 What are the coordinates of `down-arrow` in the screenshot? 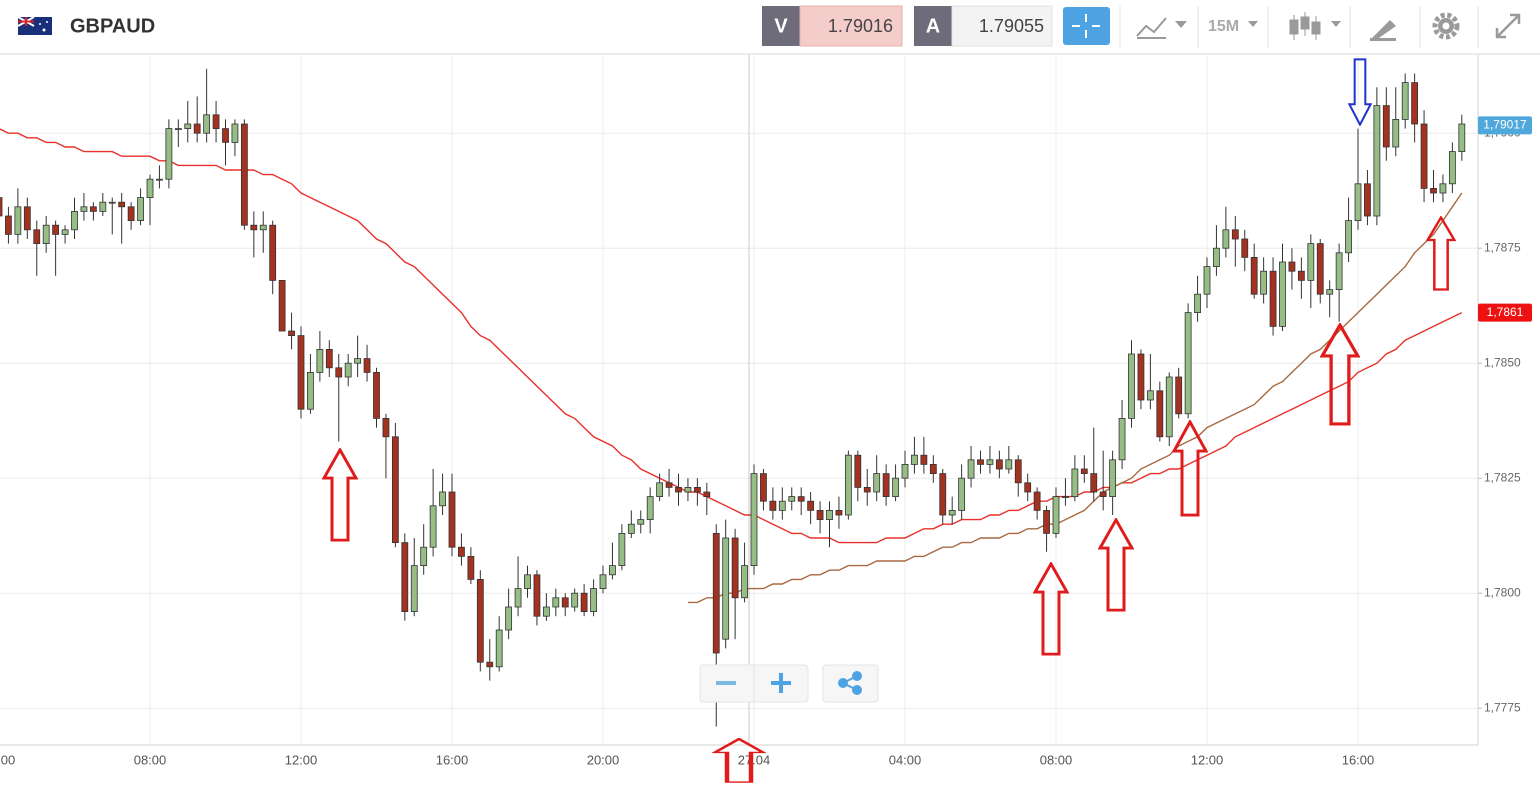 It's located at (1360, 92).